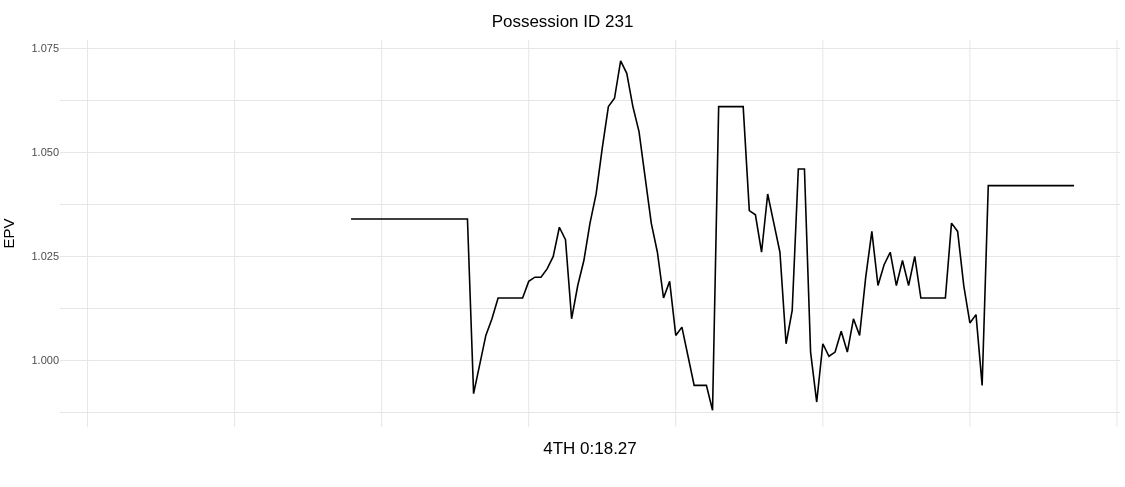  I want to click on chart-title: Possession ID 231, so click(562, 21).